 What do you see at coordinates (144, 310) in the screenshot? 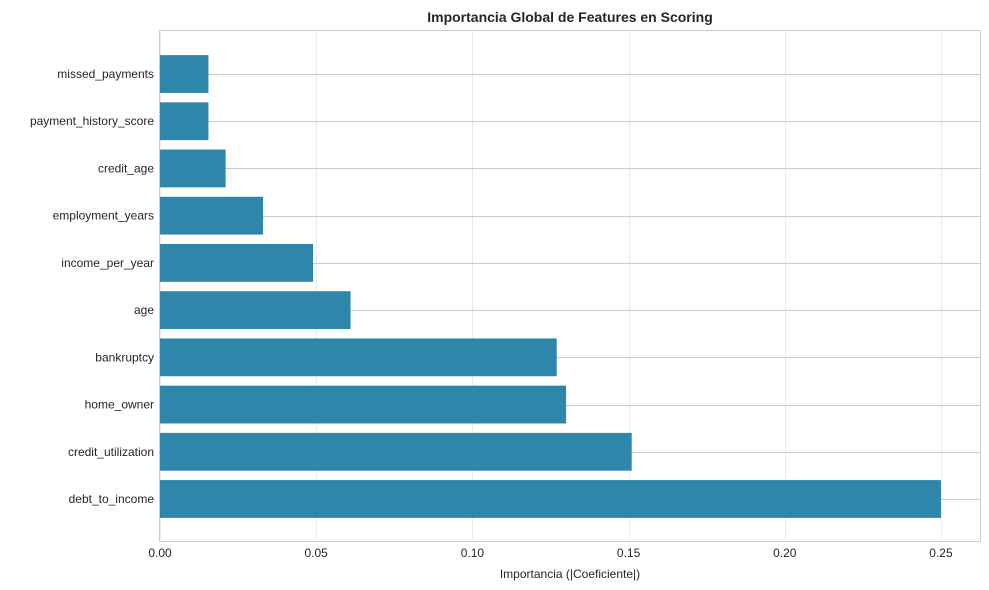
I see `y-tick-label: age` at bounding box center [144, 310].